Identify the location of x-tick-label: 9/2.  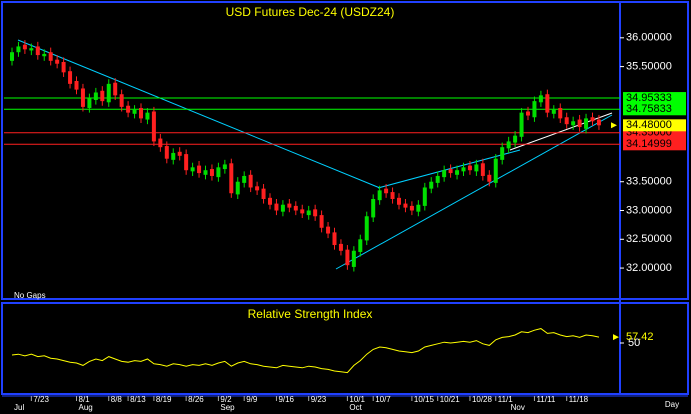
(226, 399).